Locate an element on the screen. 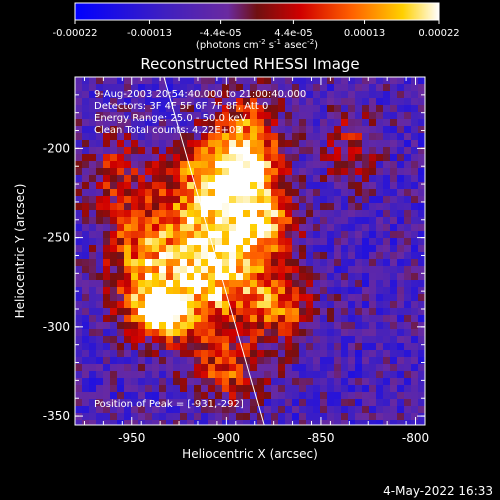 The width and height of the screenshot is (500, 500). y-tick-label: -200 is located at coordinates (56, 148).